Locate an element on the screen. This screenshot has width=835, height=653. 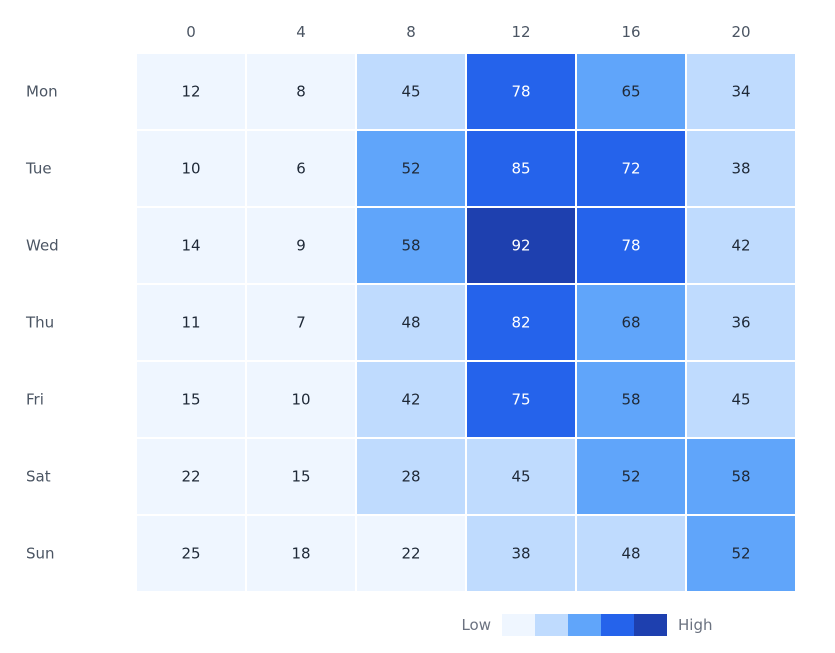
cell-value-wed-20: 42 is located at coordinates (740, 246).